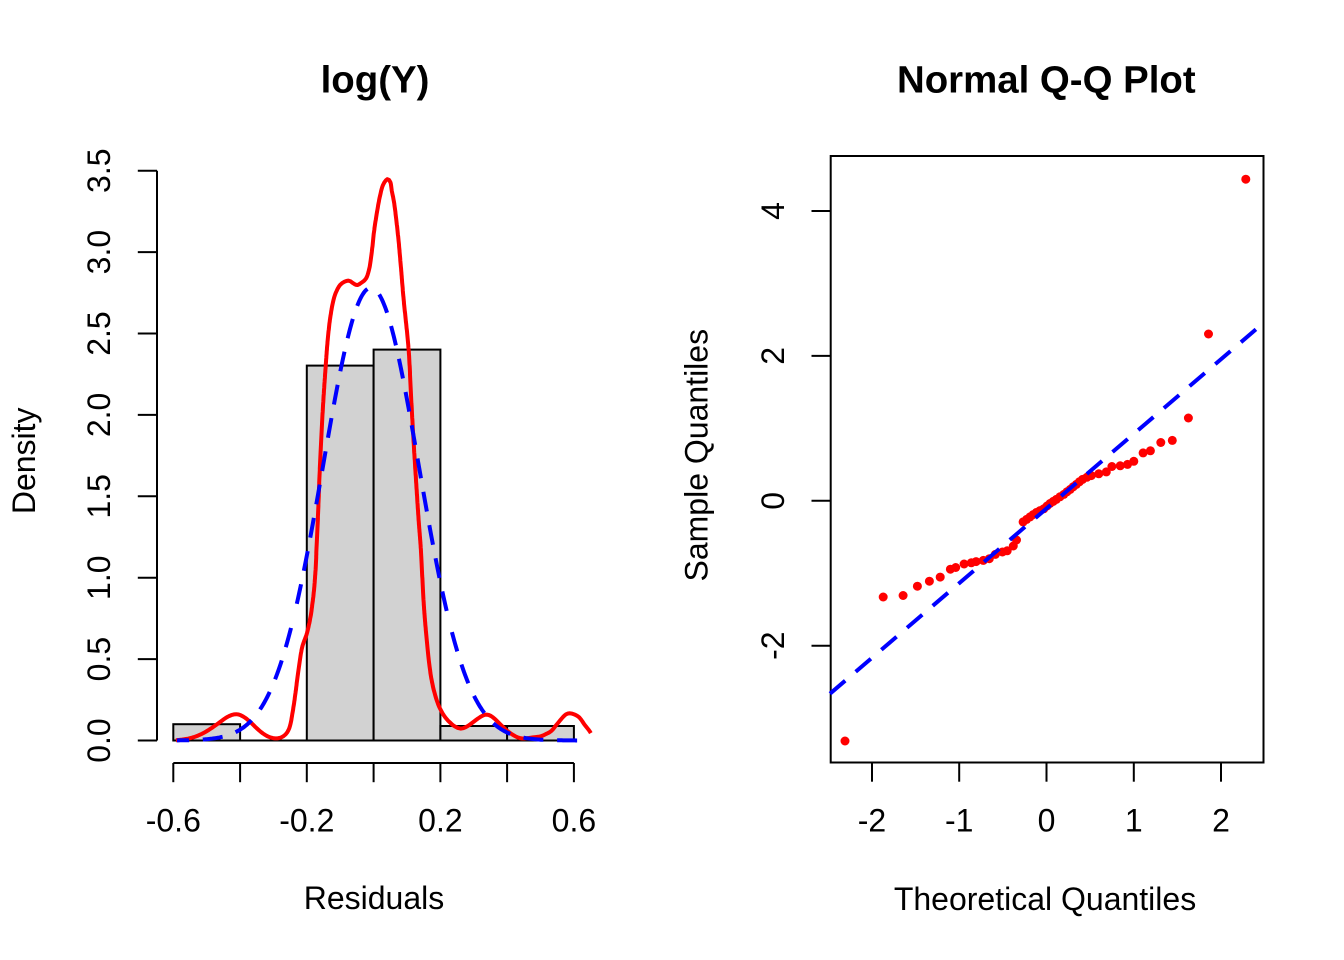  What do you see at coordinates (24, 460) in the screenshot?
I see `svg-text: Density` at bounding box center [24, 460].